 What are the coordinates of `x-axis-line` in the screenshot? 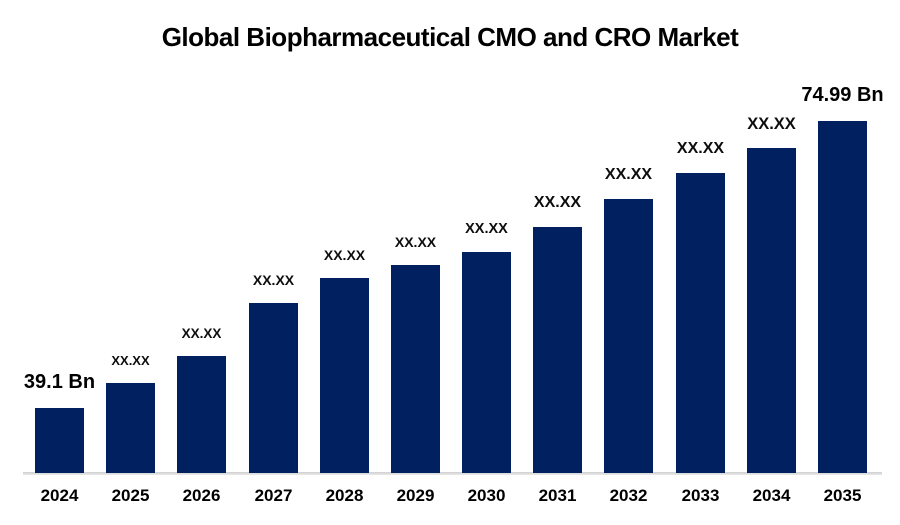 It's located at (452, 473).